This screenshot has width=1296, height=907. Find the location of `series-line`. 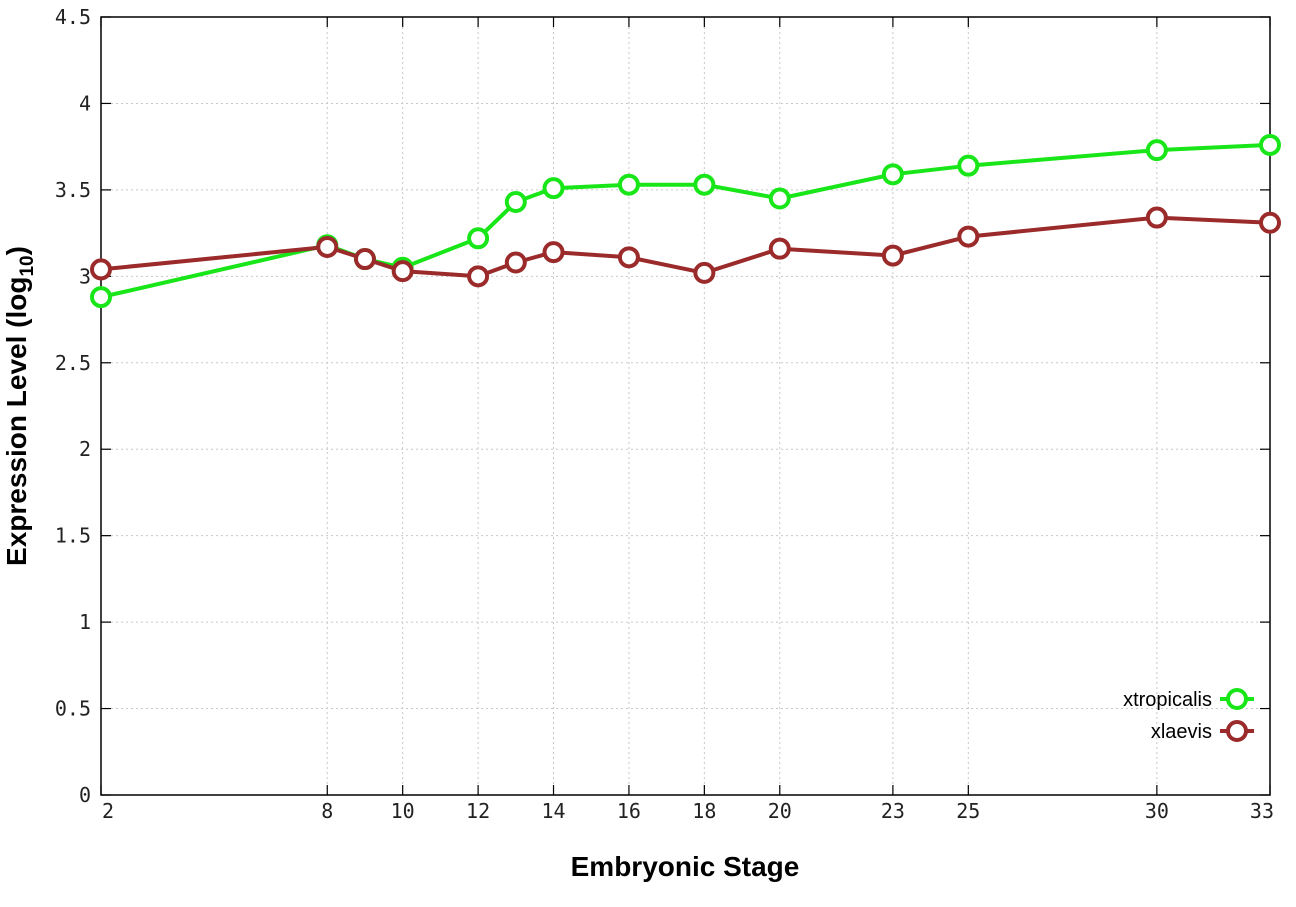

series-line is located at coordinates (685, 247).